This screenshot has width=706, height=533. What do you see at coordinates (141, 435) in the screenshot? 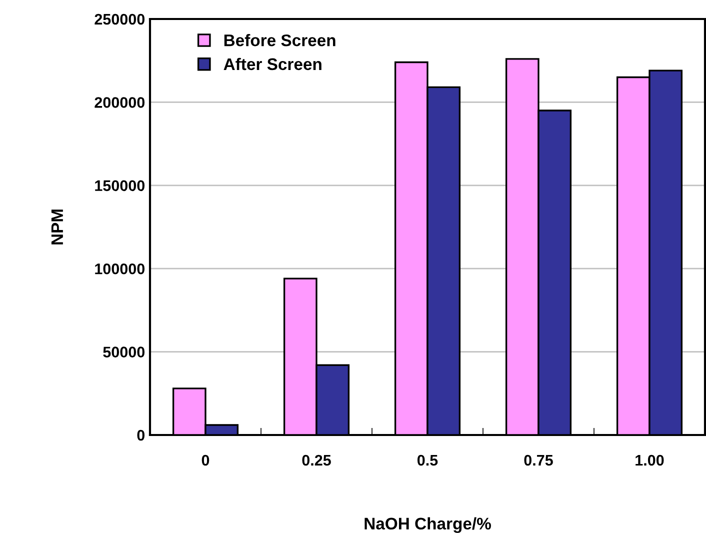
I see `y-tick-label: 0` at bounding box center [141, 435].